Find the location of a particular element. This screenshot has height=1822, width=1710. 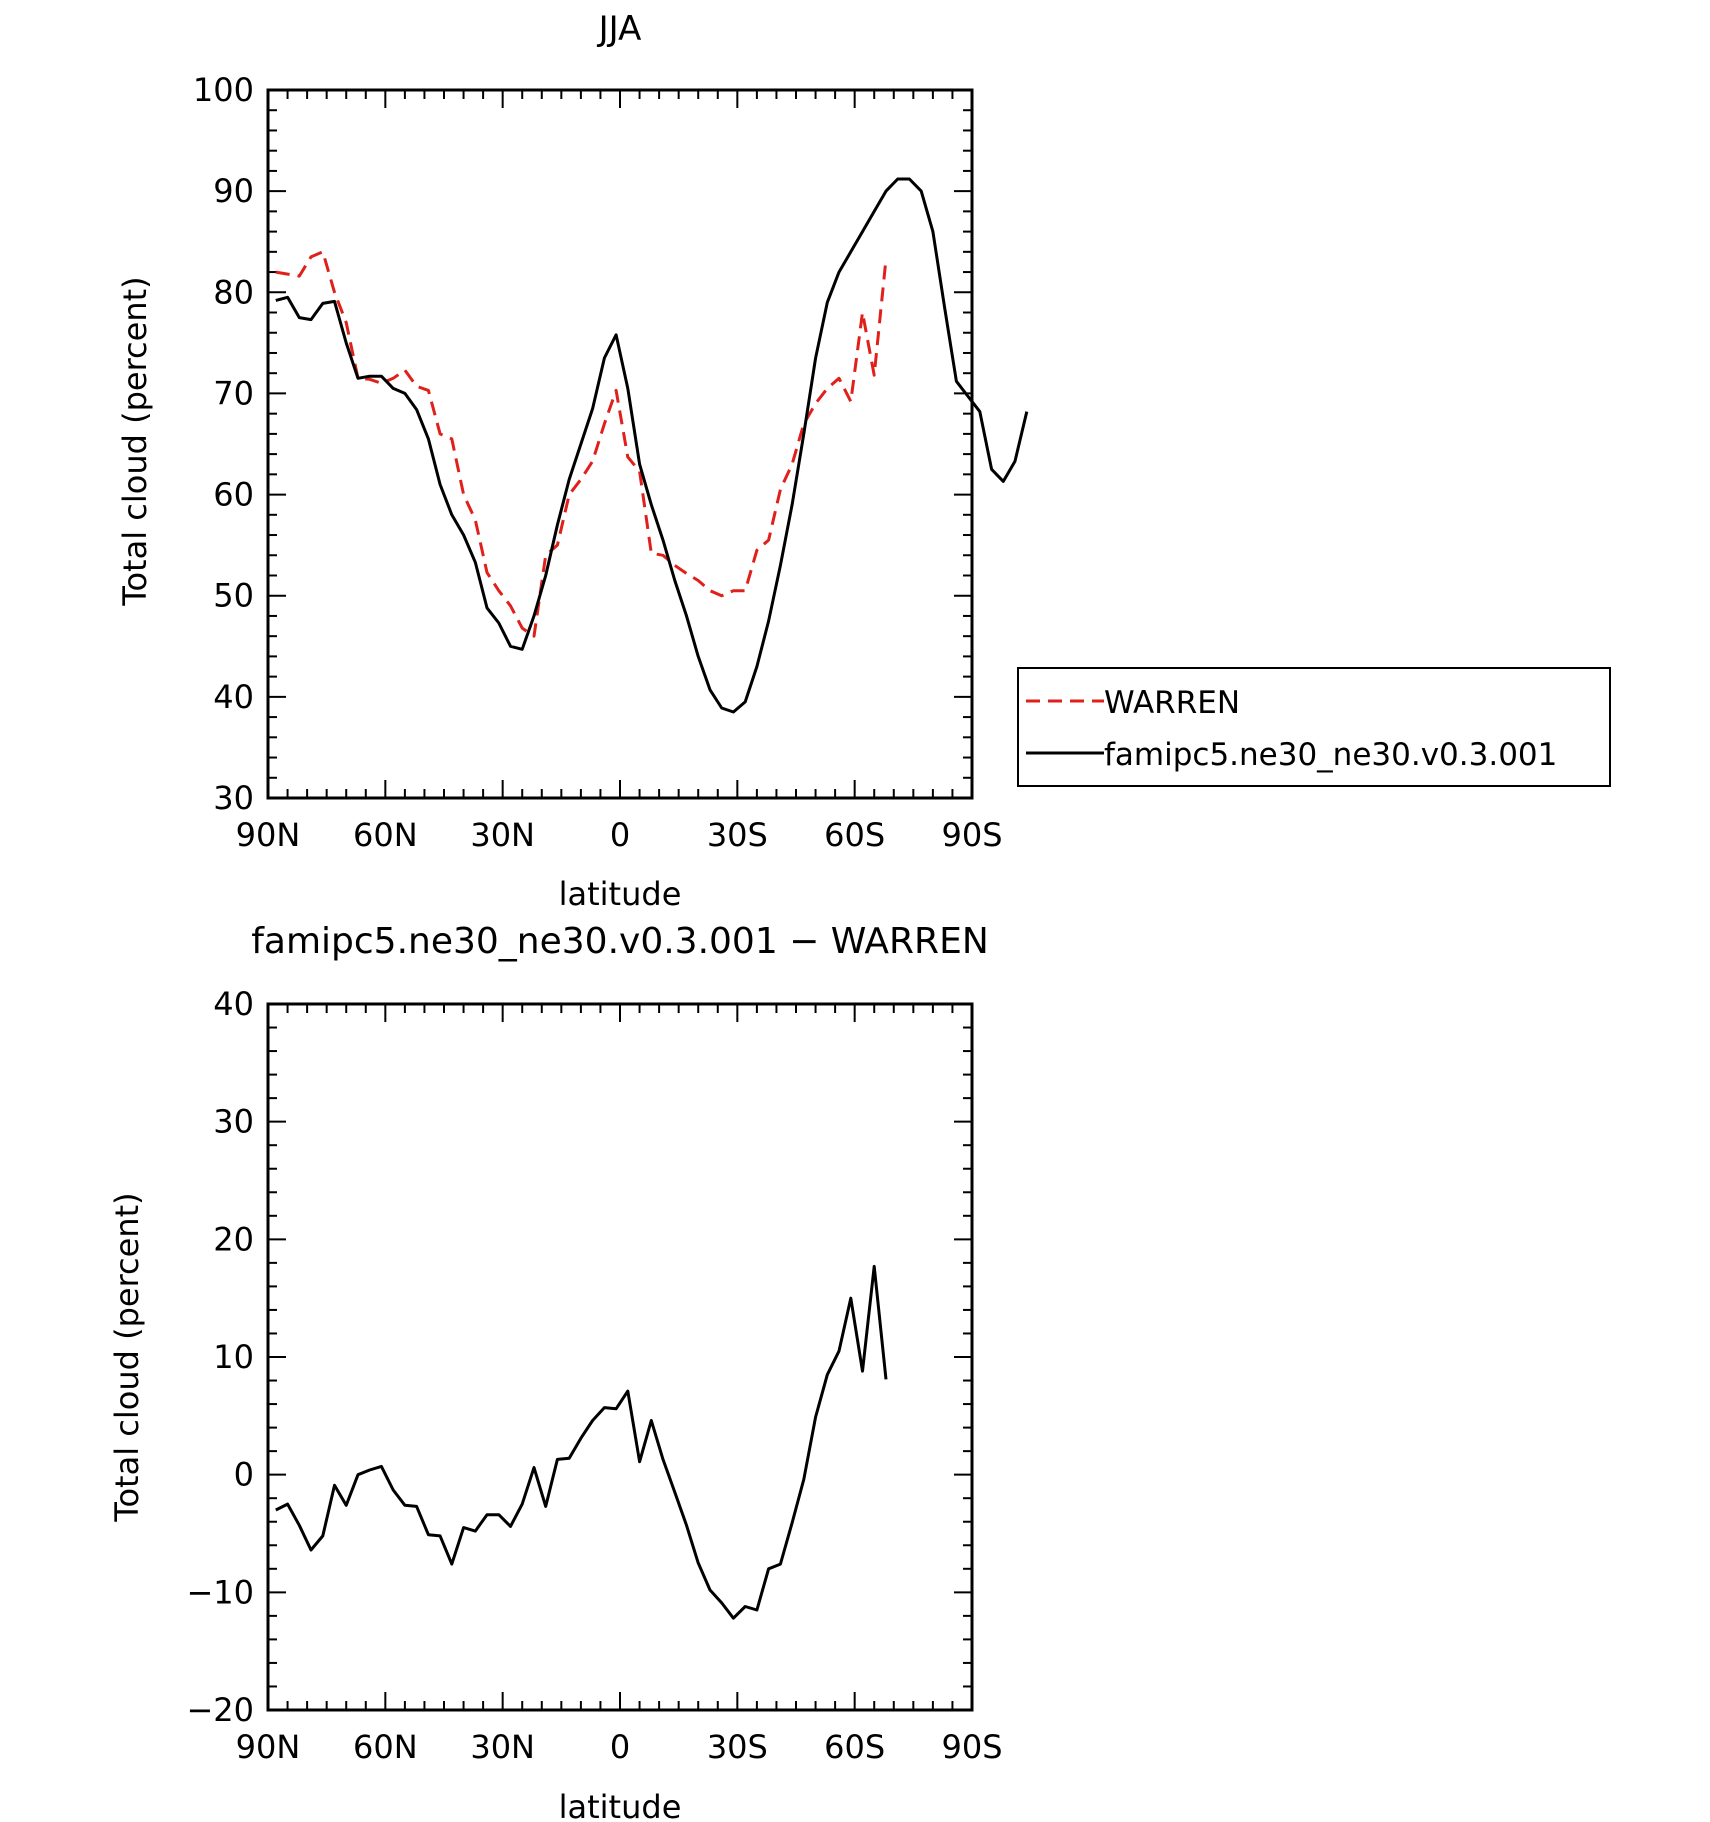

y-tick-label: 90 is located at coordinates (233, 191).